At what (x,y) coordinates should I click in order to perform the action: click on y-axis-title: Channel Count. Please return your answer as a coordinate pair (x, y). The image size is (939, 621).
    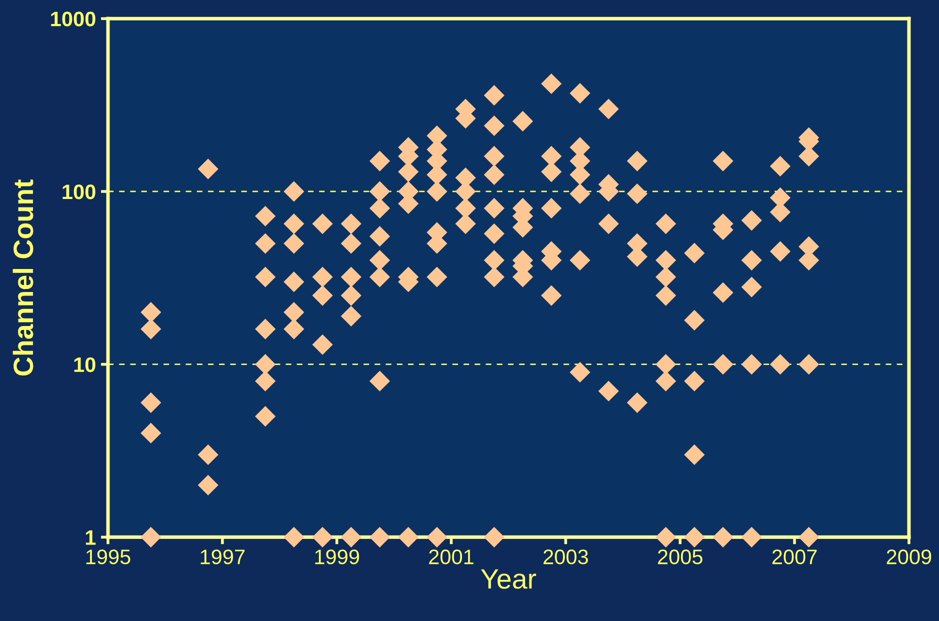
    Looking at the image, I should click on (23, 277).